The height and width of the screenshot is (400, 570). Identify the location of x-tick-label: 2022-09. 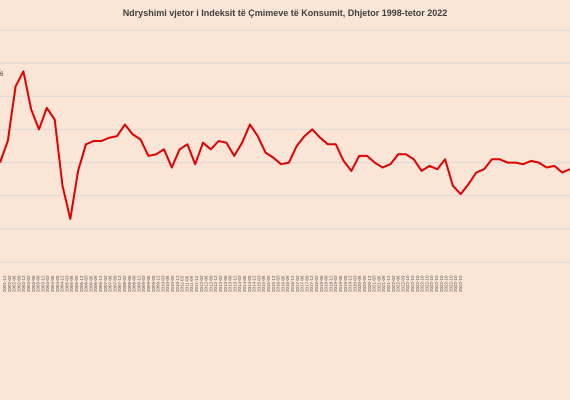
(402, 283).